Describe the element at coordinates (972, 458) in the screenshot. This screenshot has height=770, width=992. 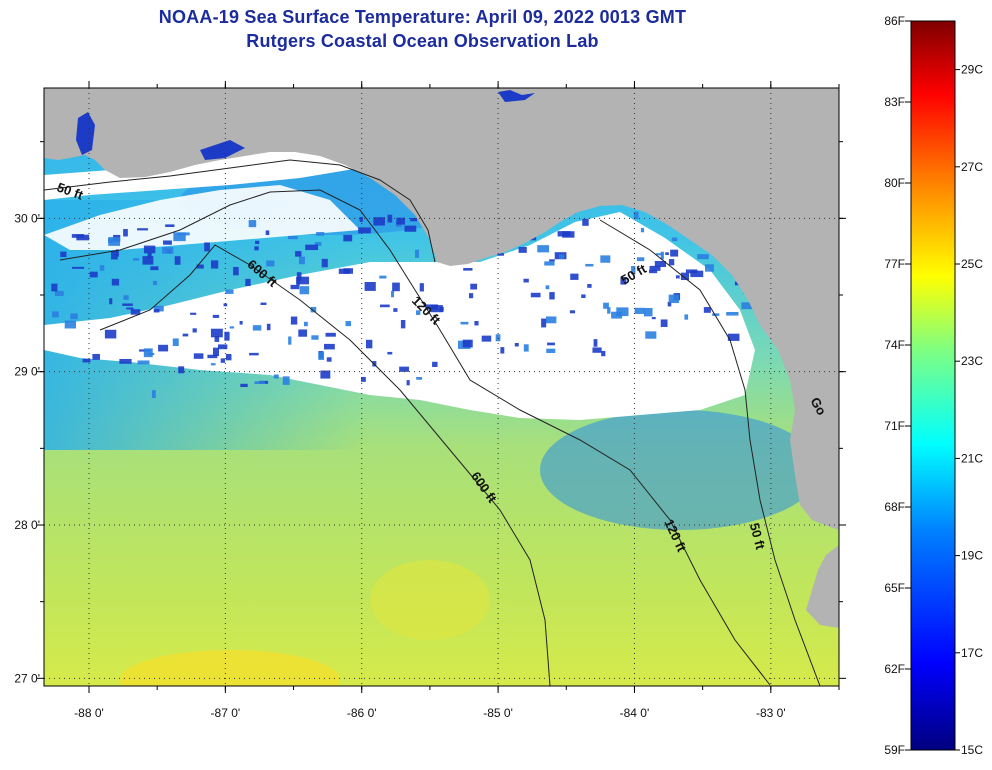
I see `colorbar-c-label: 21C` at that location.